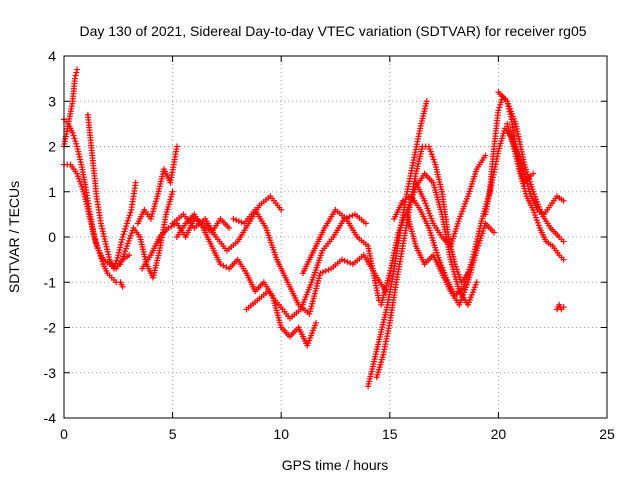 Image resolution: width=640 pixels, height=480 pixels. Describe the element at coordinates (450, 201) in the screenshot. I see `series-track-r` at that location.